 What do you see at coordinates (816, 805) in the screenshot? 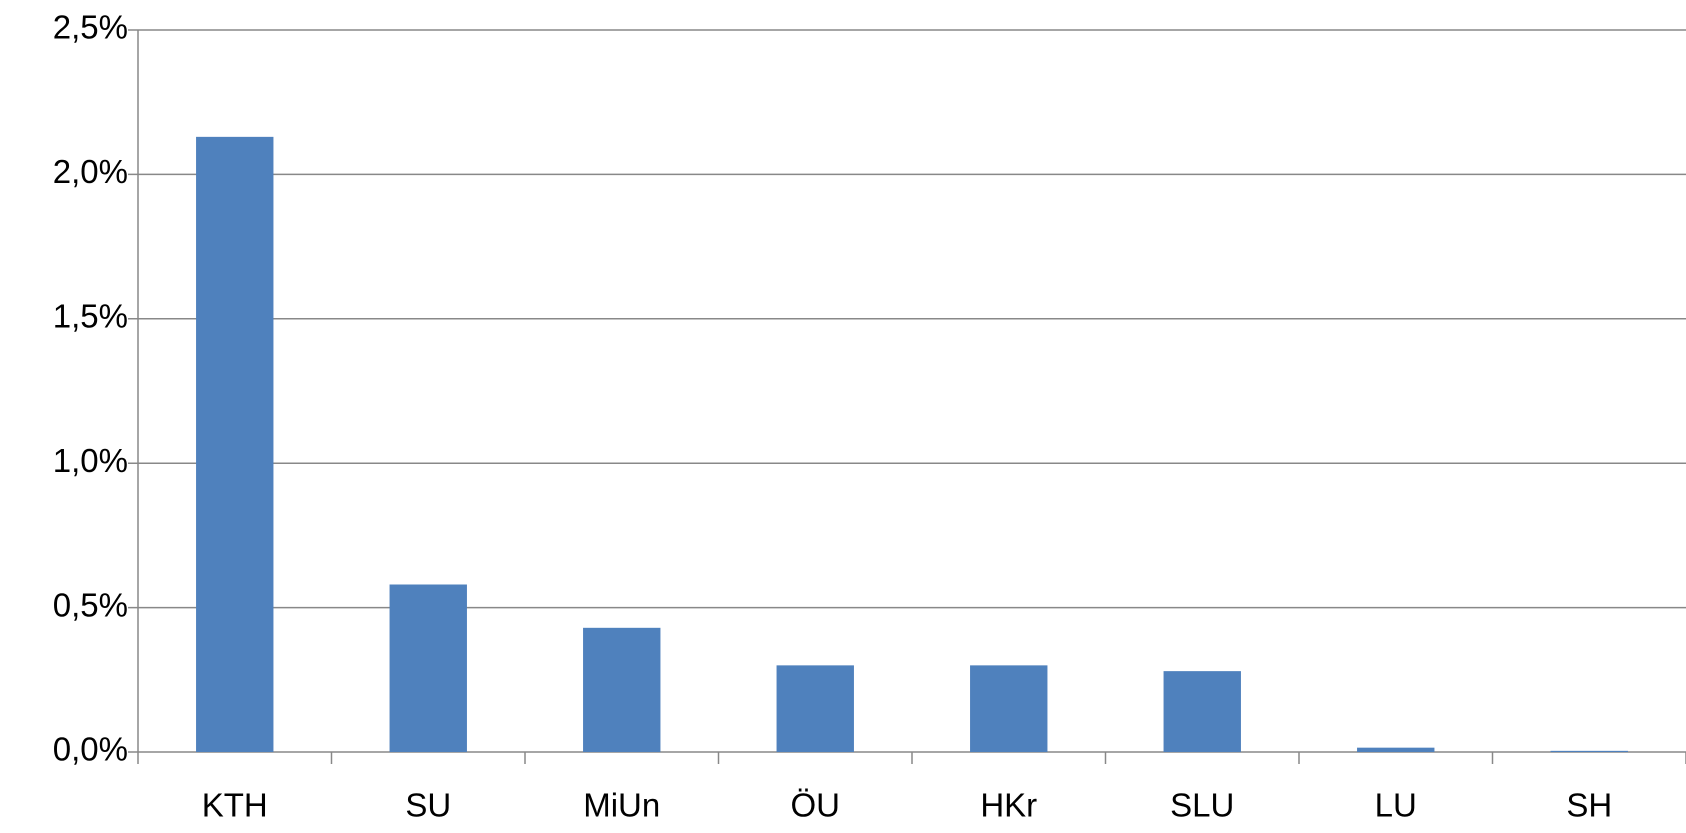
I see `x-tick-label: ÖU` at bounding box center [816, 805].